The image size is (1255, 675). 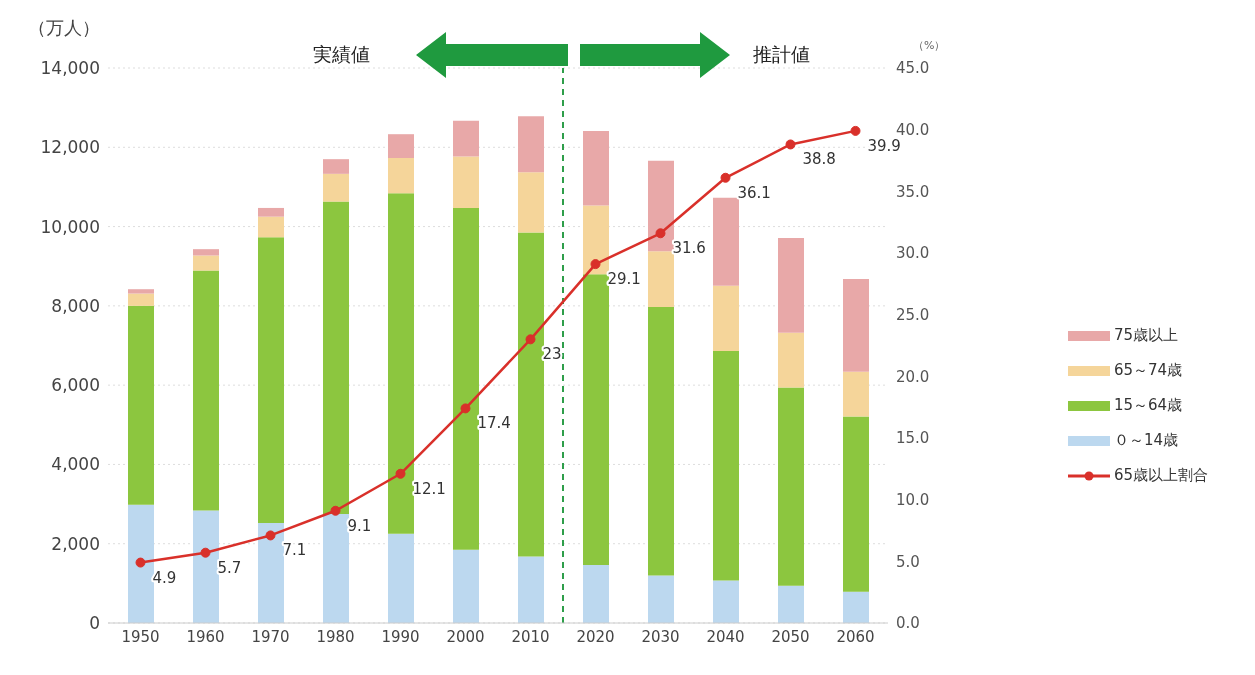 I want to click on text: 実績値, so click(x=341, y=54).